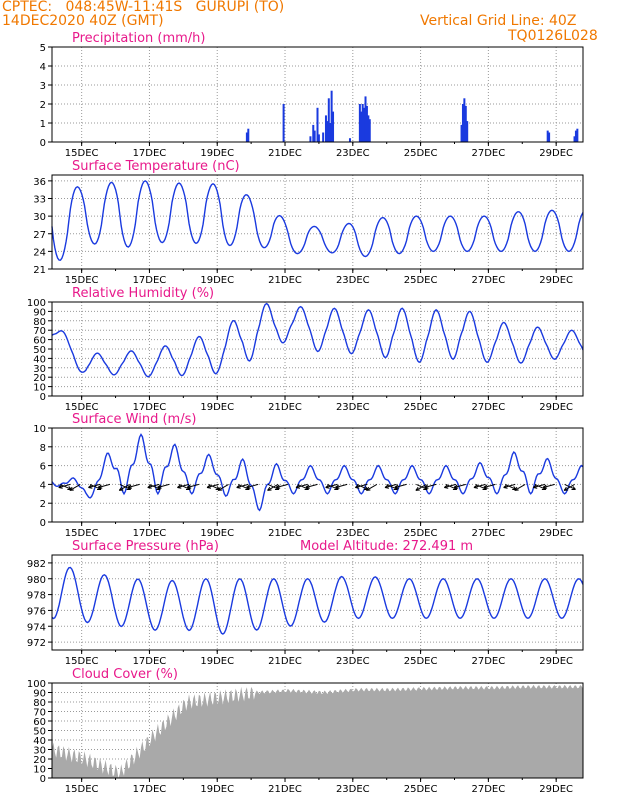 The width and height of the screenshot is (618, 800). I want to click on y-tick-label: 20, so click(39, 378).